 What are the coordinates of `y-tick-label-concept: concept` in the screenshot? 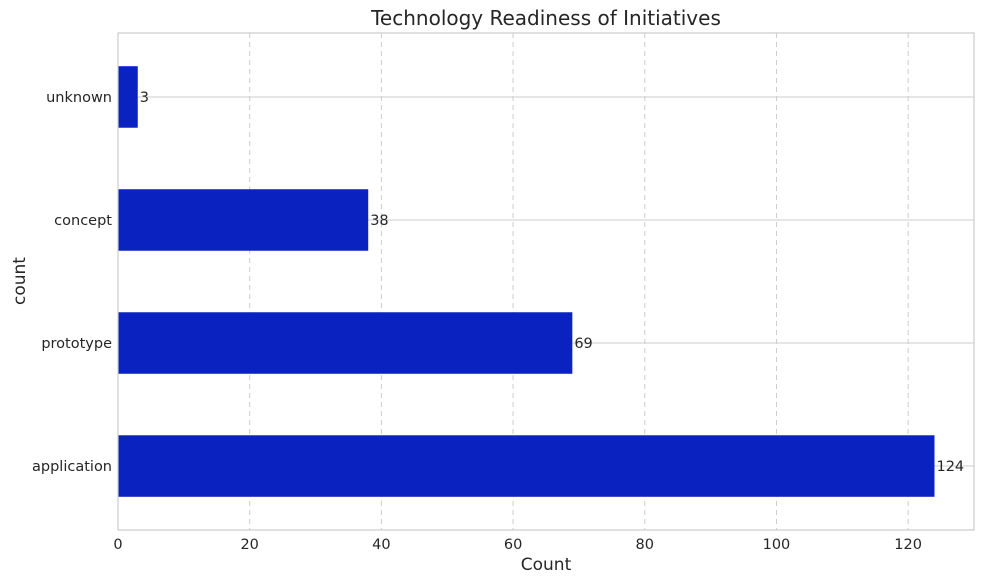 It's located at (83, 221).